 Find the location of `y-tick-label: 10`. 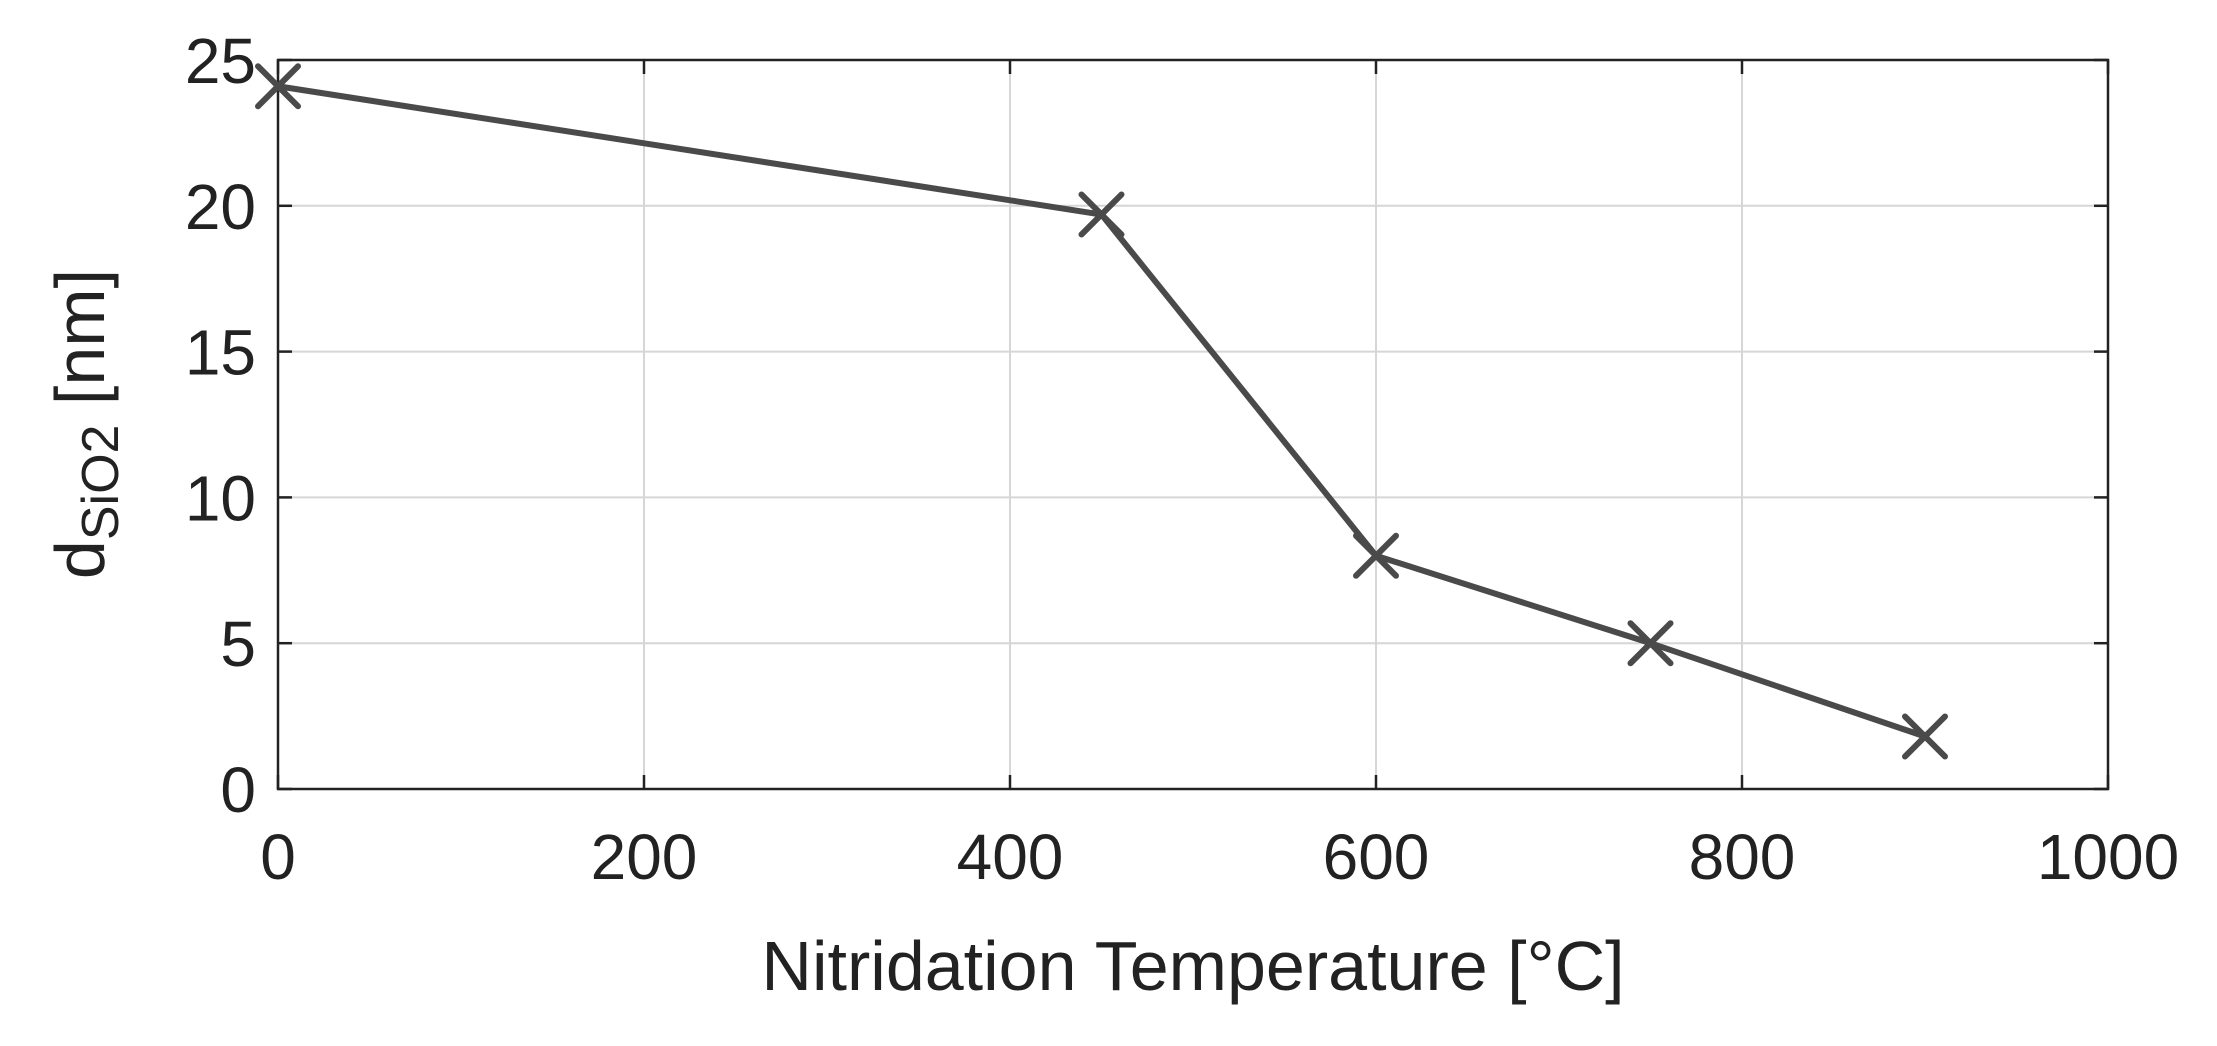

y-tick-label: 10 is located at coordinates (220, 498).